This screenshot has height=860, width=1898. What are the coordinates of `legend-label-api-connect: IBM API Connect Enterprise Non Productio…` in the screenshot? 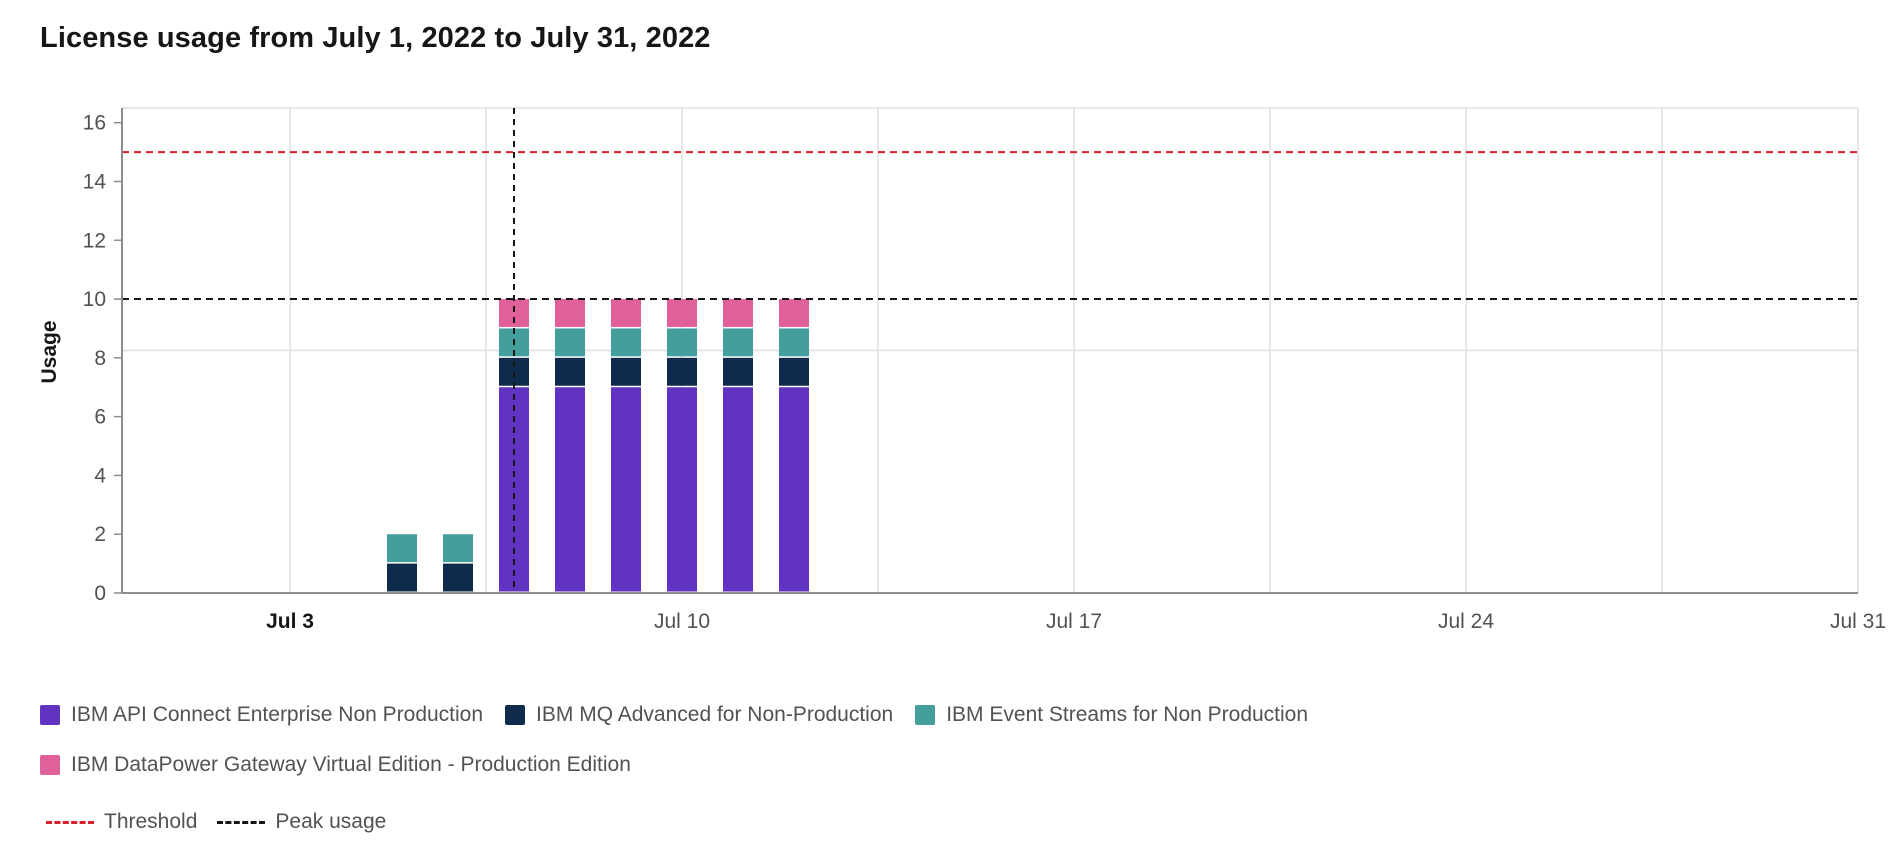 It's located at (277, 714).